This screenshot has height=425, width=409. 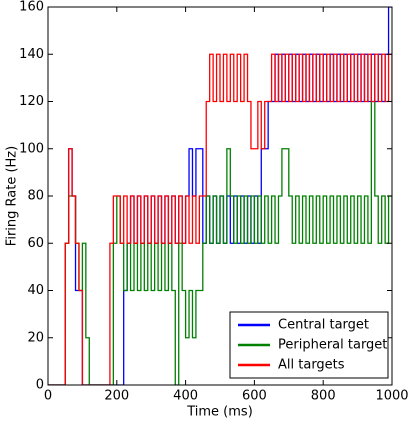 I want to click on legend-label: Peripheral target, so click(x=332, y=345).